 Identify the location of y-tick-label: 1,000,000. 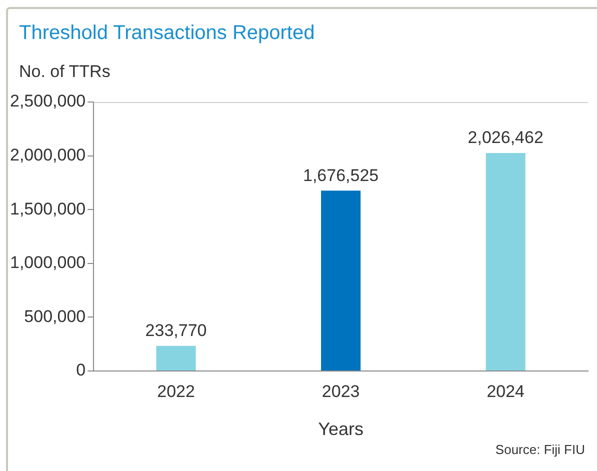
(48, 262).